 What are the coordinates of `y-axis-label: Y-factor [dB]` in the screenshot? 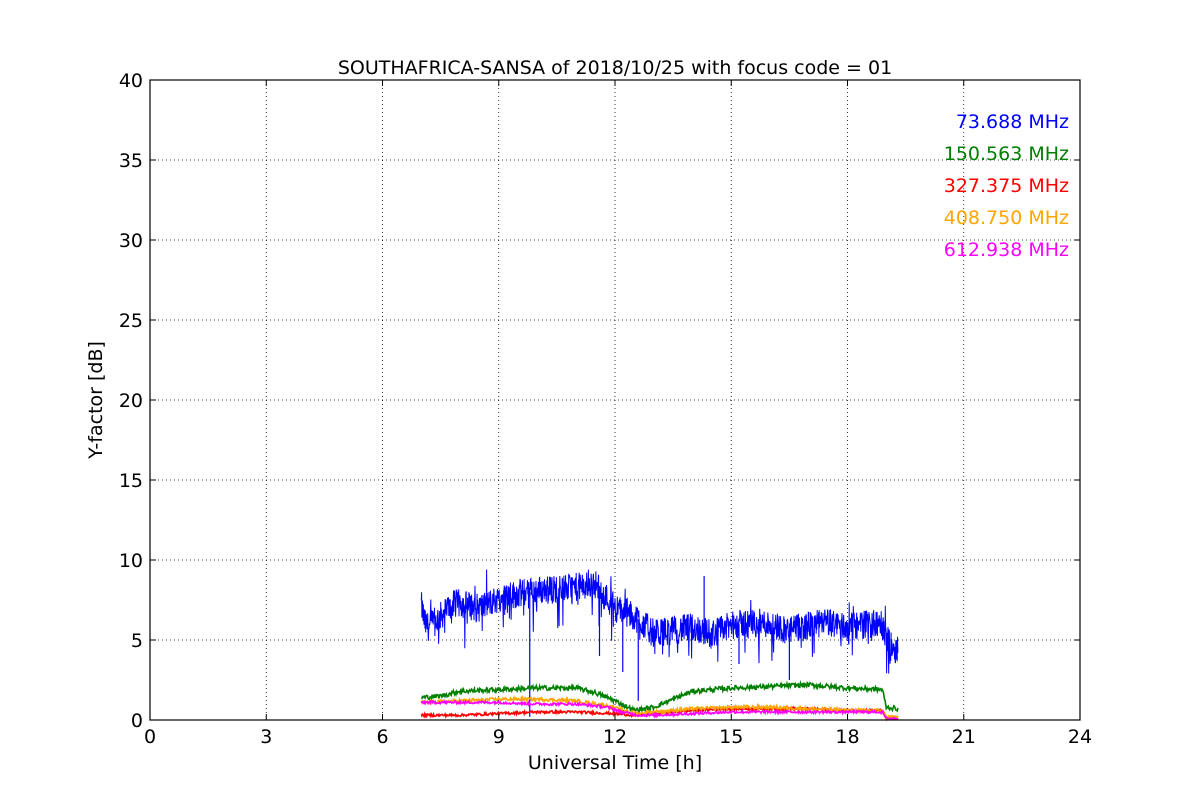 It's located at (96, 400).